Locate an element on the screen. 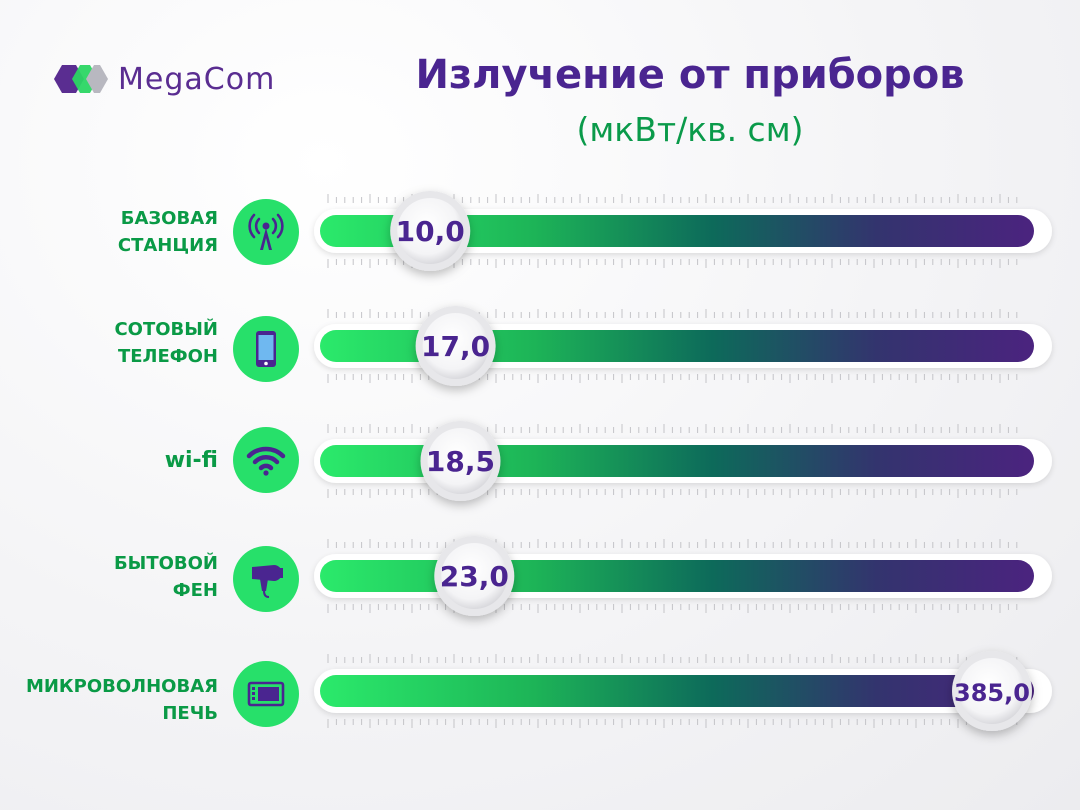 The image size is (1080, 810). value-label: 385,0 is located at coordinates (992, 693).